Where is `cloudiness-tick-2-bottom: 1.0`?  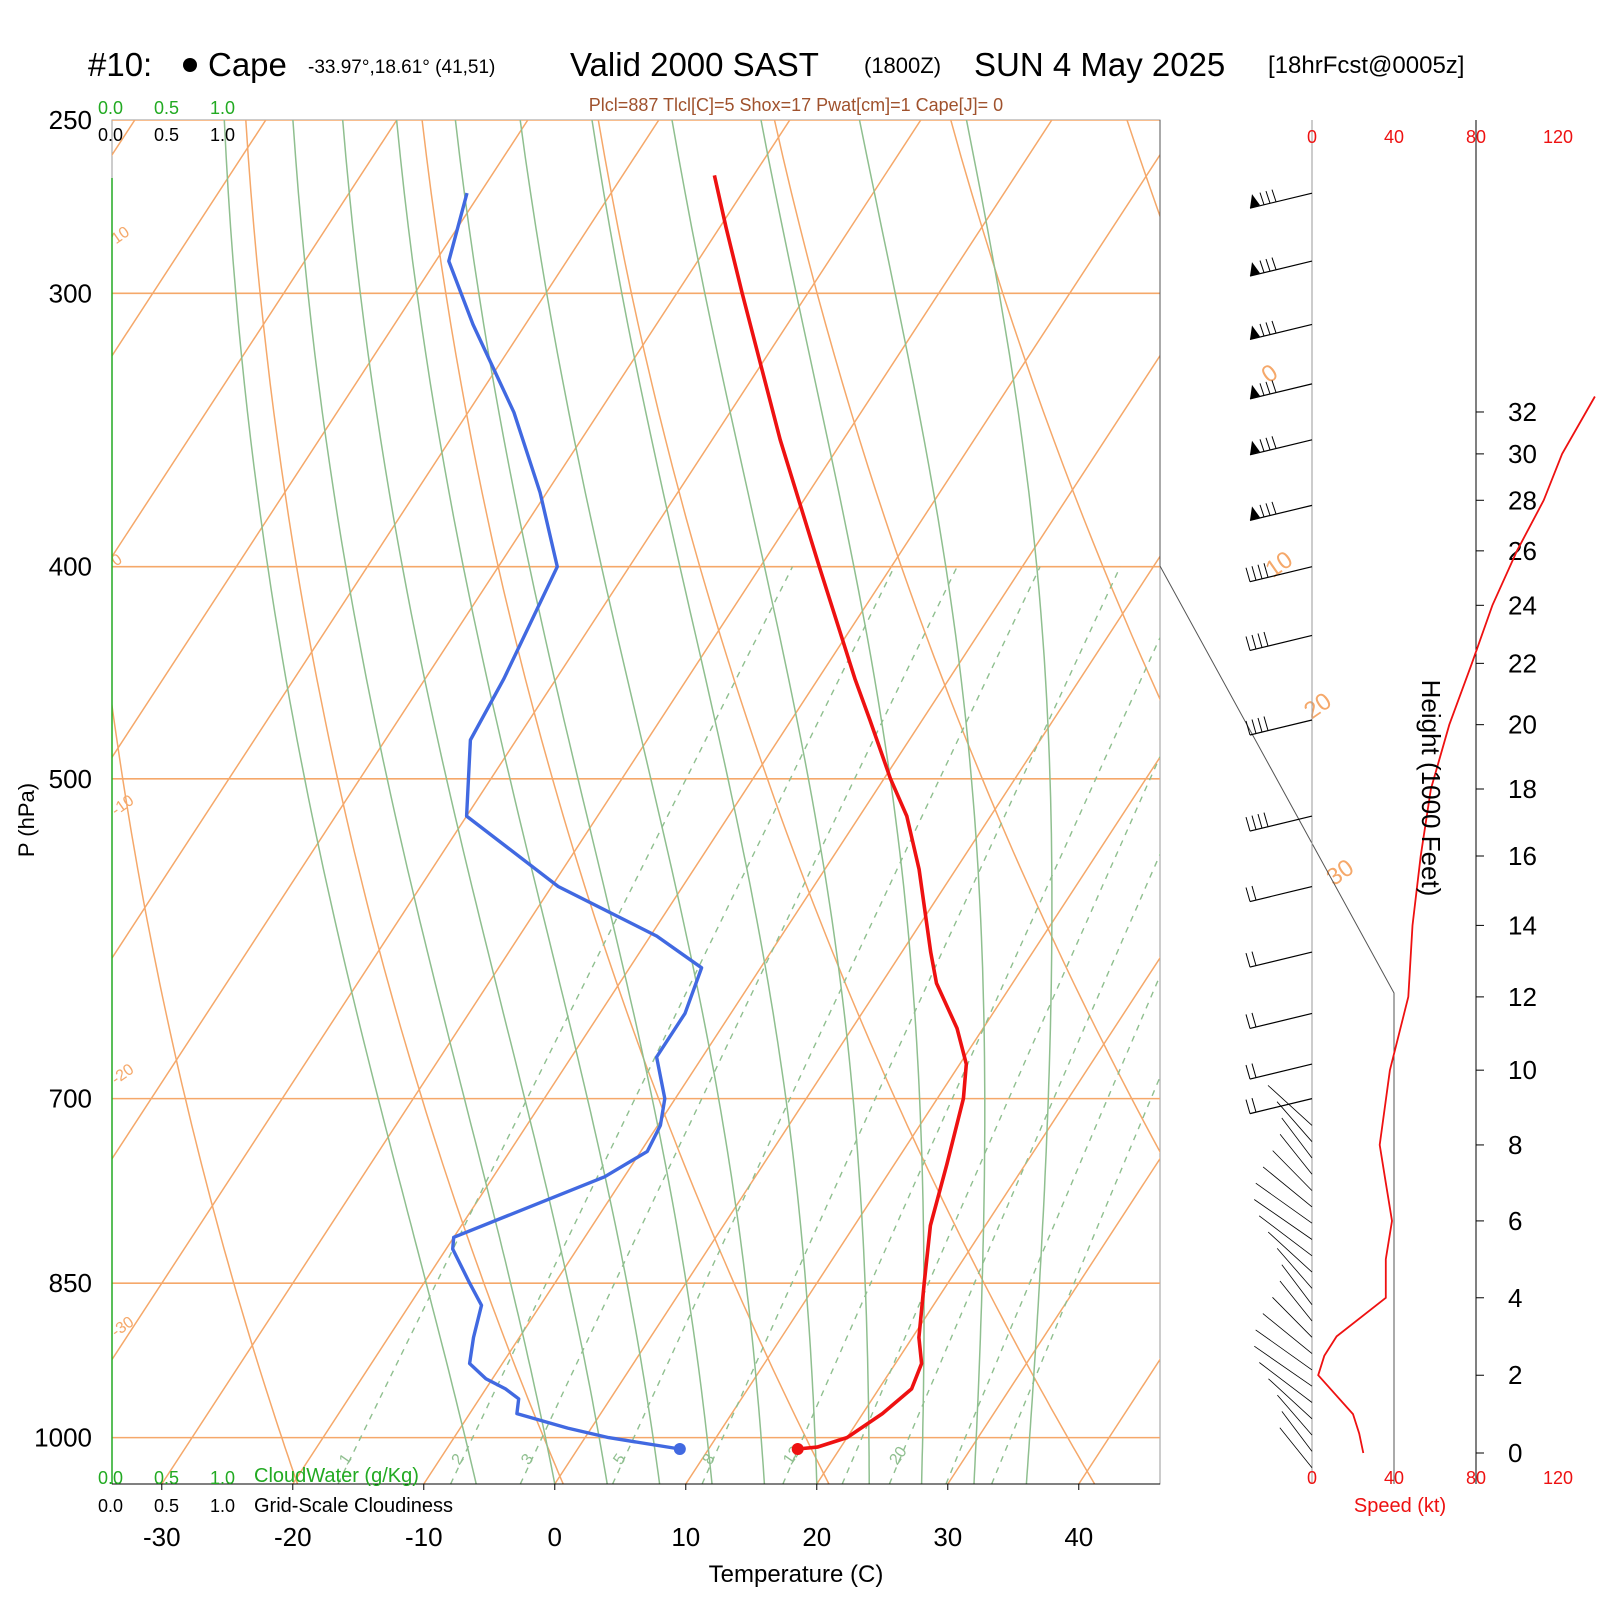 cloudiness-tick-2-bottom: 1.0 is located at coordinates (222, 1506).